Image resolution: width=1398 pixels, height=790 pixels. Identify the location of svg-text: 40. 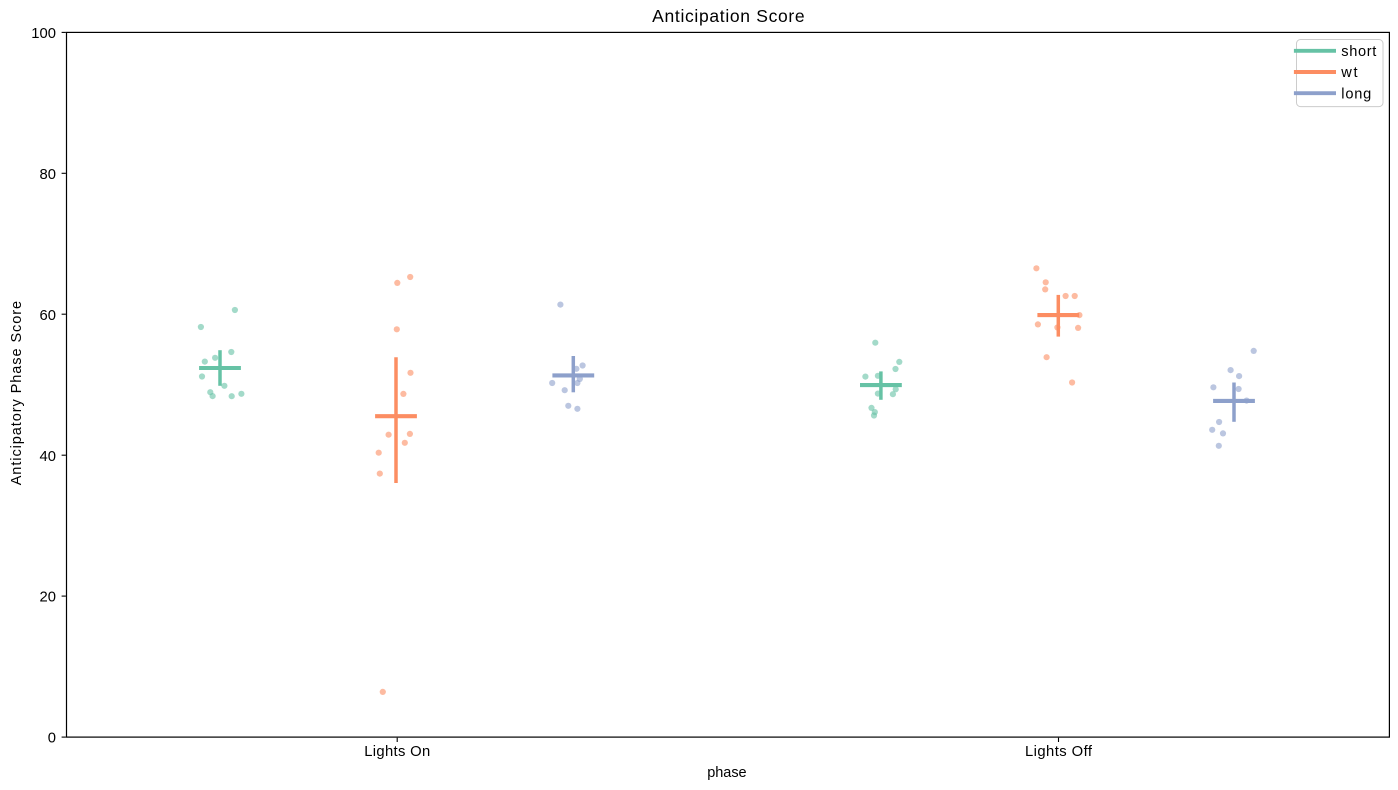
(48, 457).